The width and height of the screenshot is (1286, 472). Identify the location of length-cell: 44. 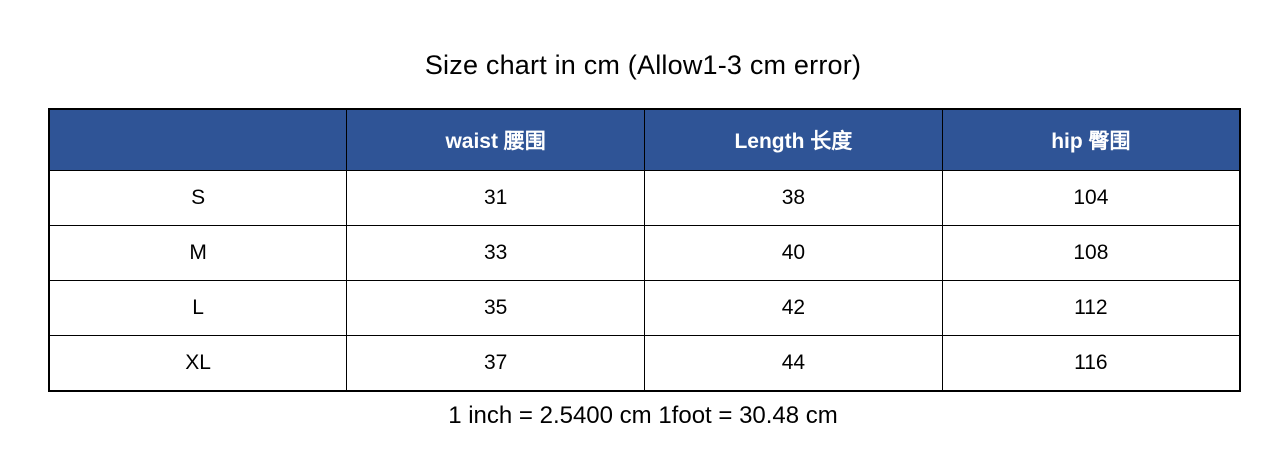
(793, 363).